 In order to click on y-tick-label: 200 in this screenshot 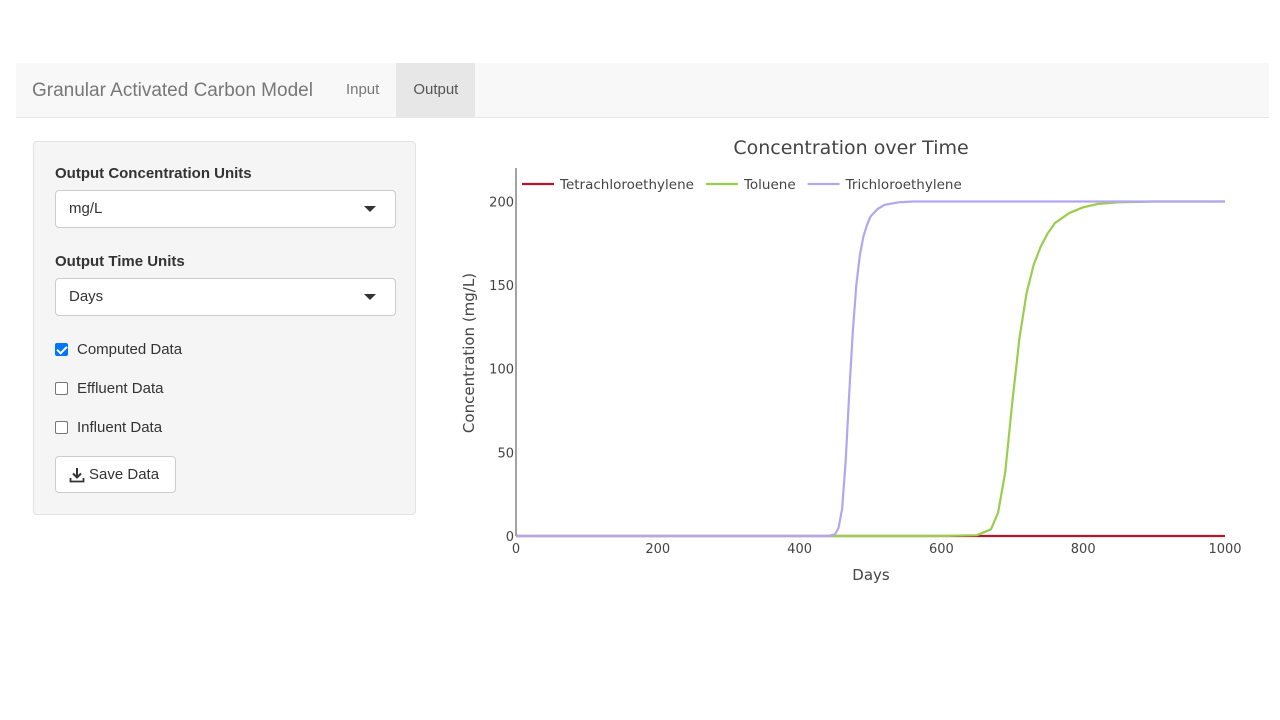, I will do `click(501, 202)`.